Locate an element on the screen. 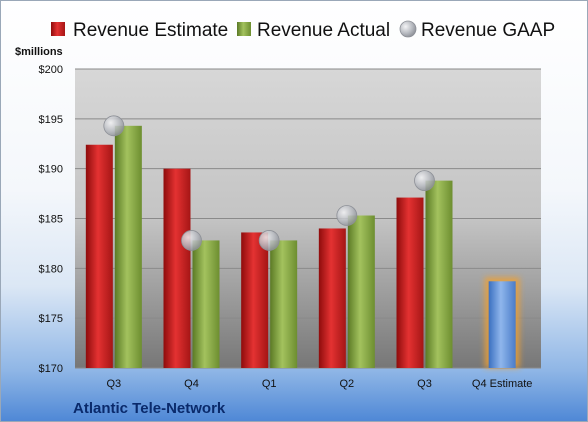 Image resolution: width=588 pixels, height=422 pixels. y-tick-label: $200 is located at coordinates (51, 70).